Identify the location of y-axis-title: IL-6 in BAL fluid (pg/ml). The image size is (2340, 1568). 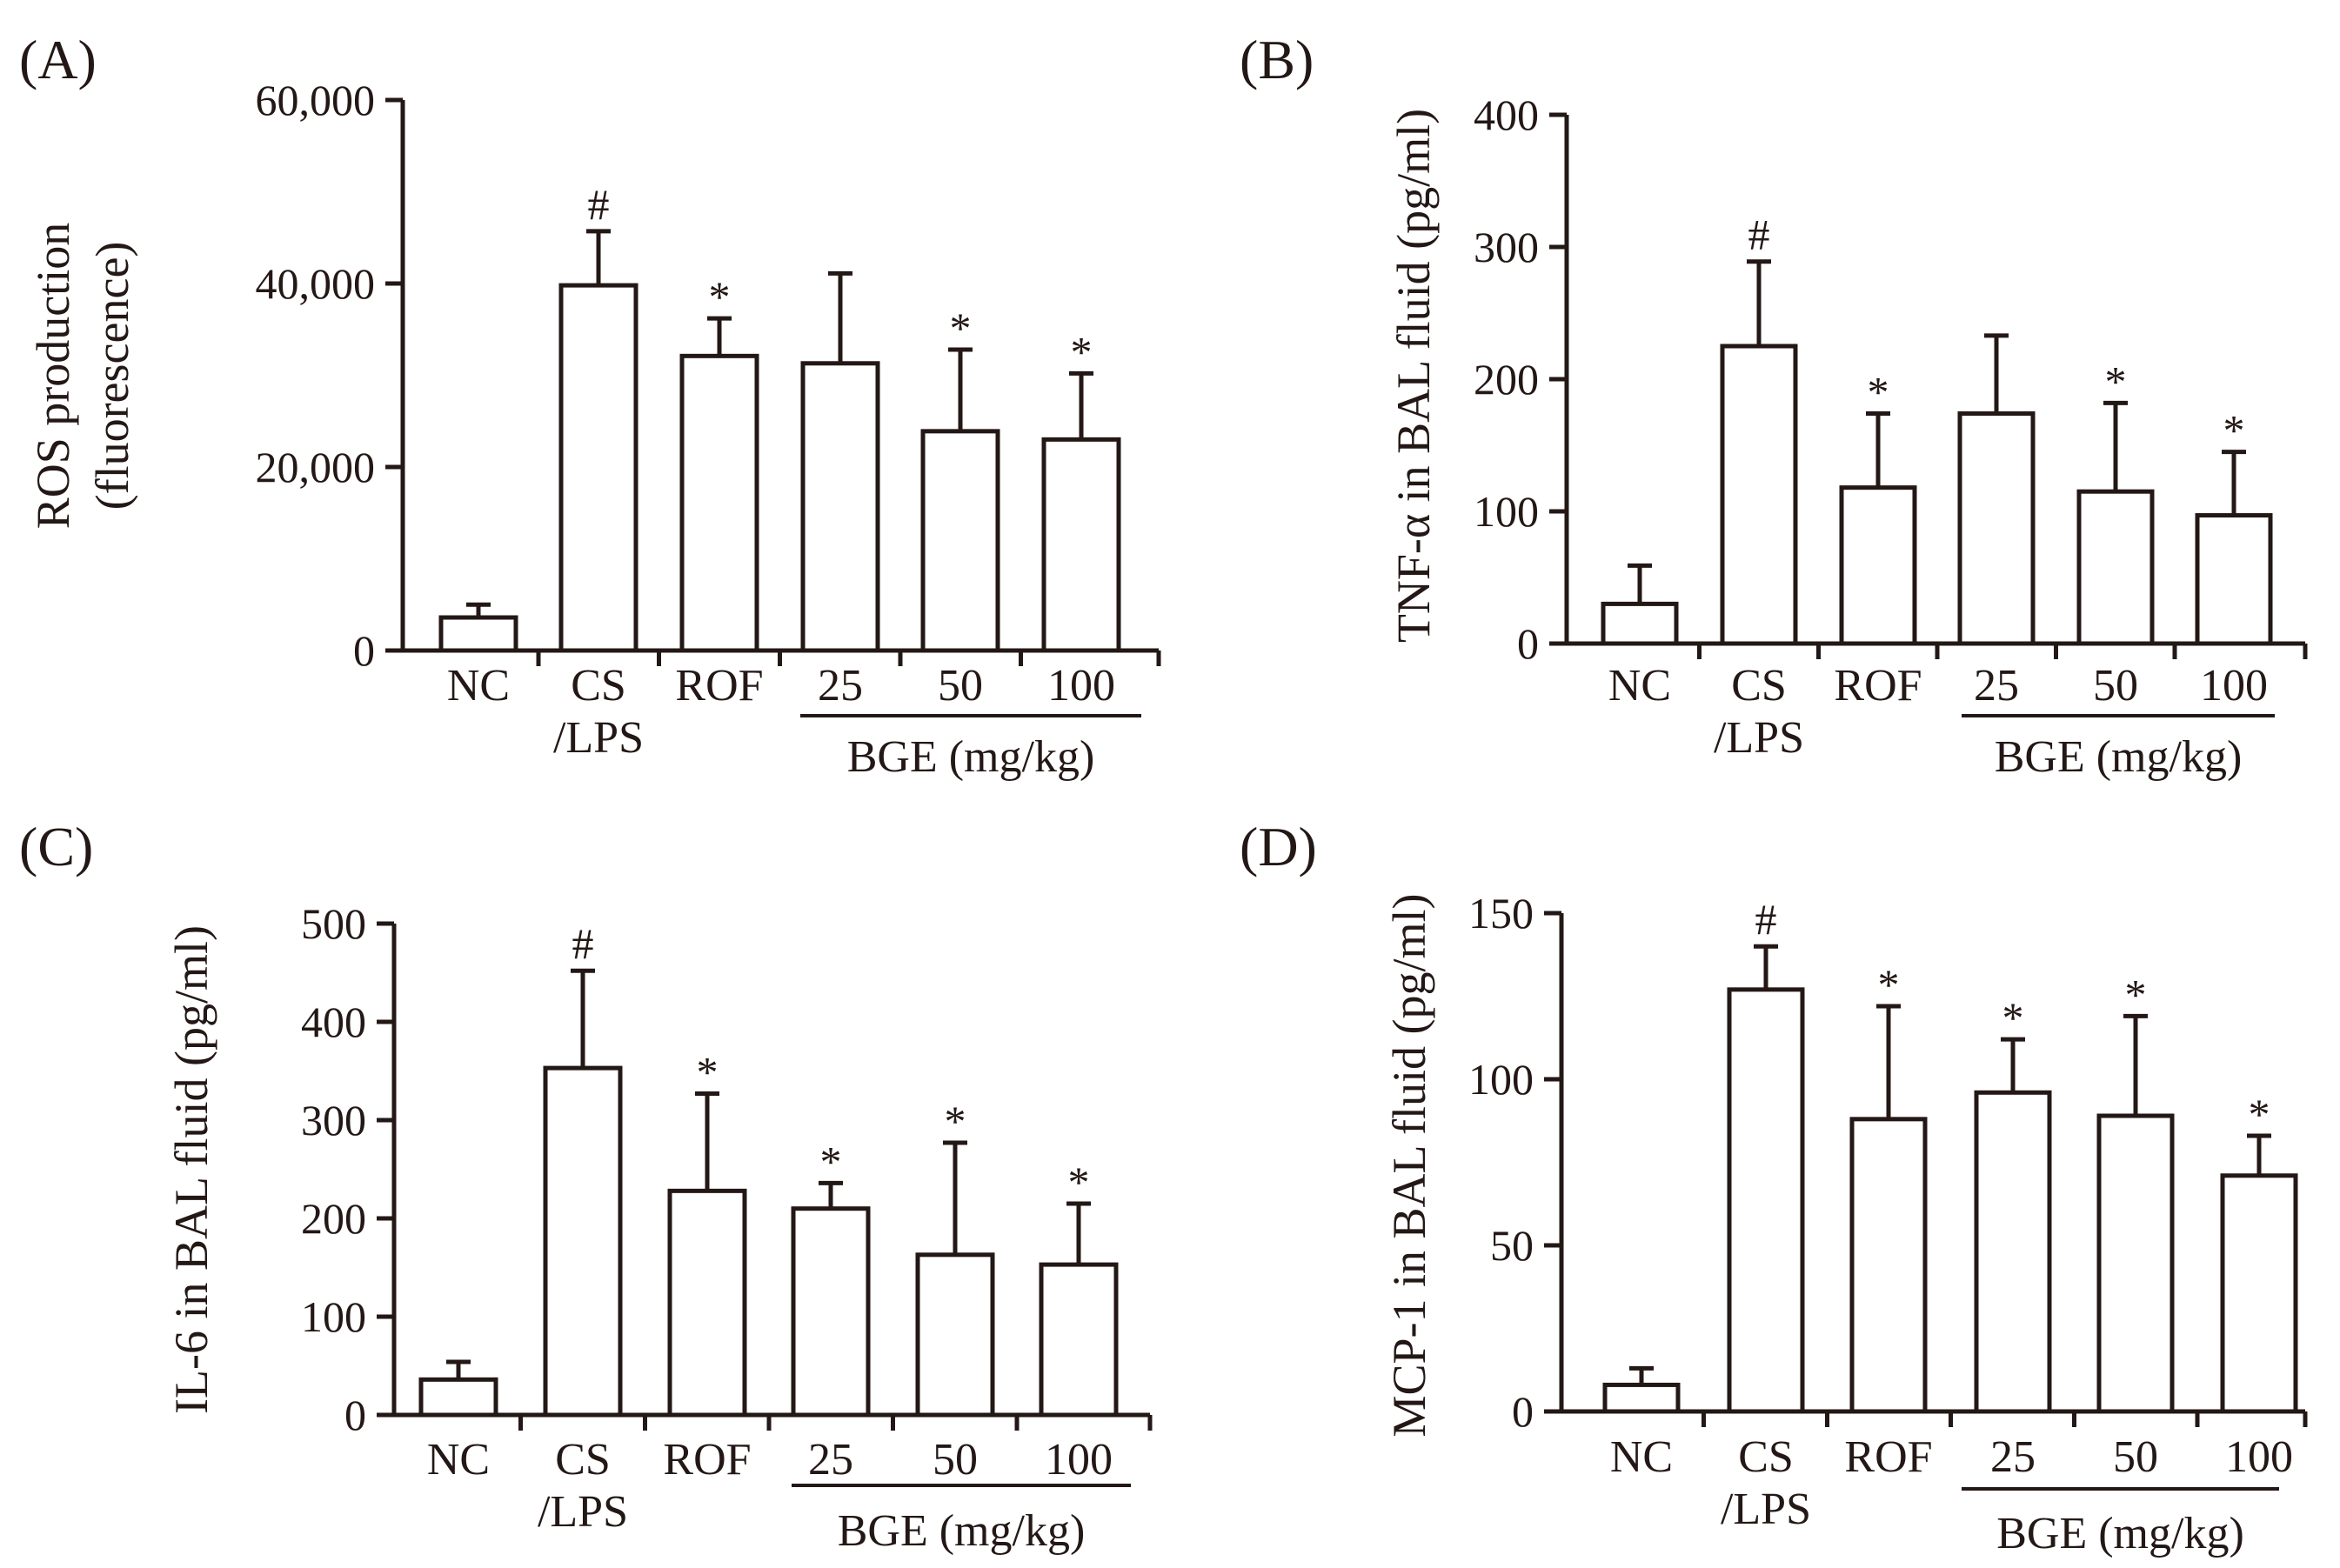
(191, 1169).